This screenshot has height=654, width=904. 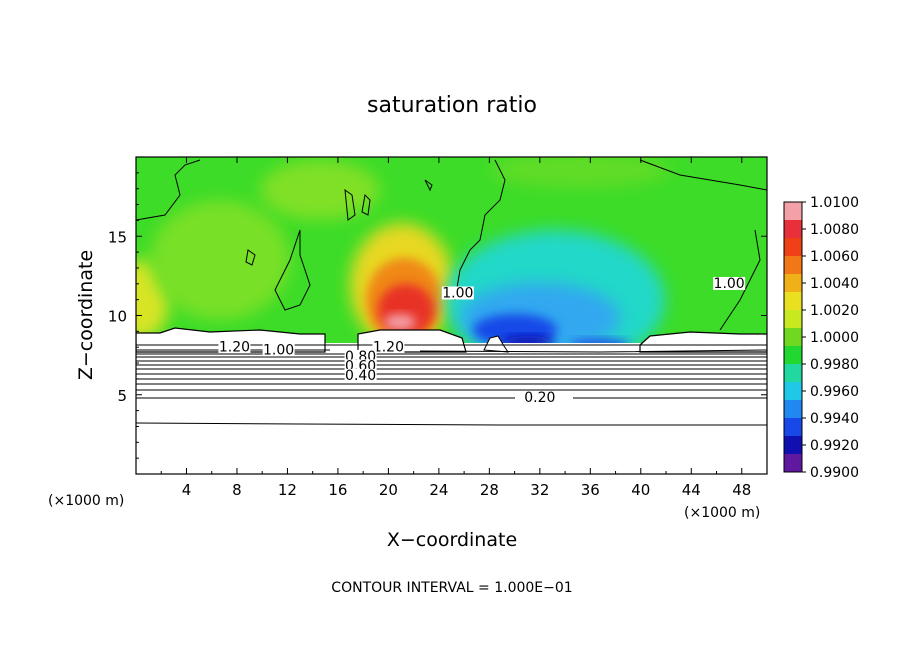 What do you see at coordinates (451, 588) in the screenshot?
I see `contour-interval-footer: CONTOUR INTERVAL = 1.000E−01` at bounding box center [451, 588].